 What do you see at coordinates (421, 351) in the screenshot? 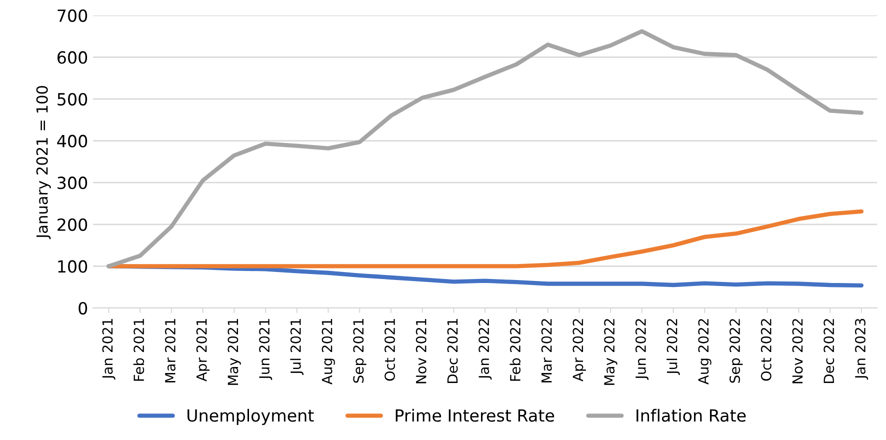
I see `x-tick-label: Nov 2021` at bounding box center [421, 351].